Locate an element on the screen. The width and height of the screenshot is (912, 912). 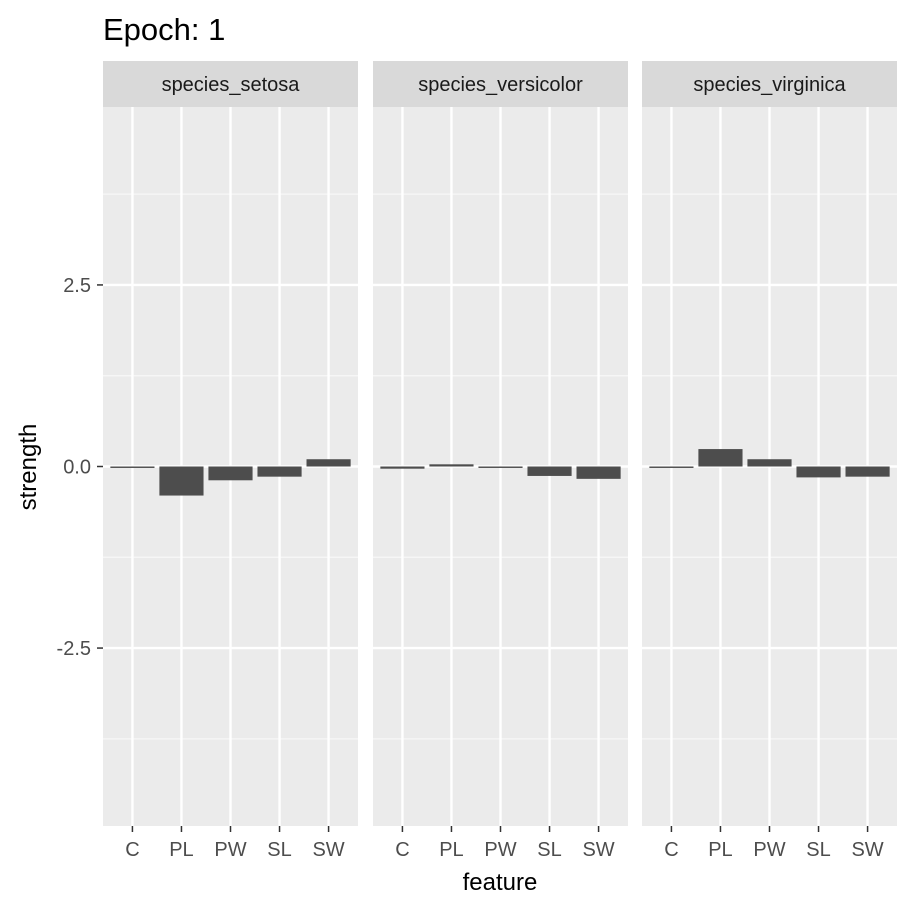
x-axis-title: feature is located at coordinates (500, 882).